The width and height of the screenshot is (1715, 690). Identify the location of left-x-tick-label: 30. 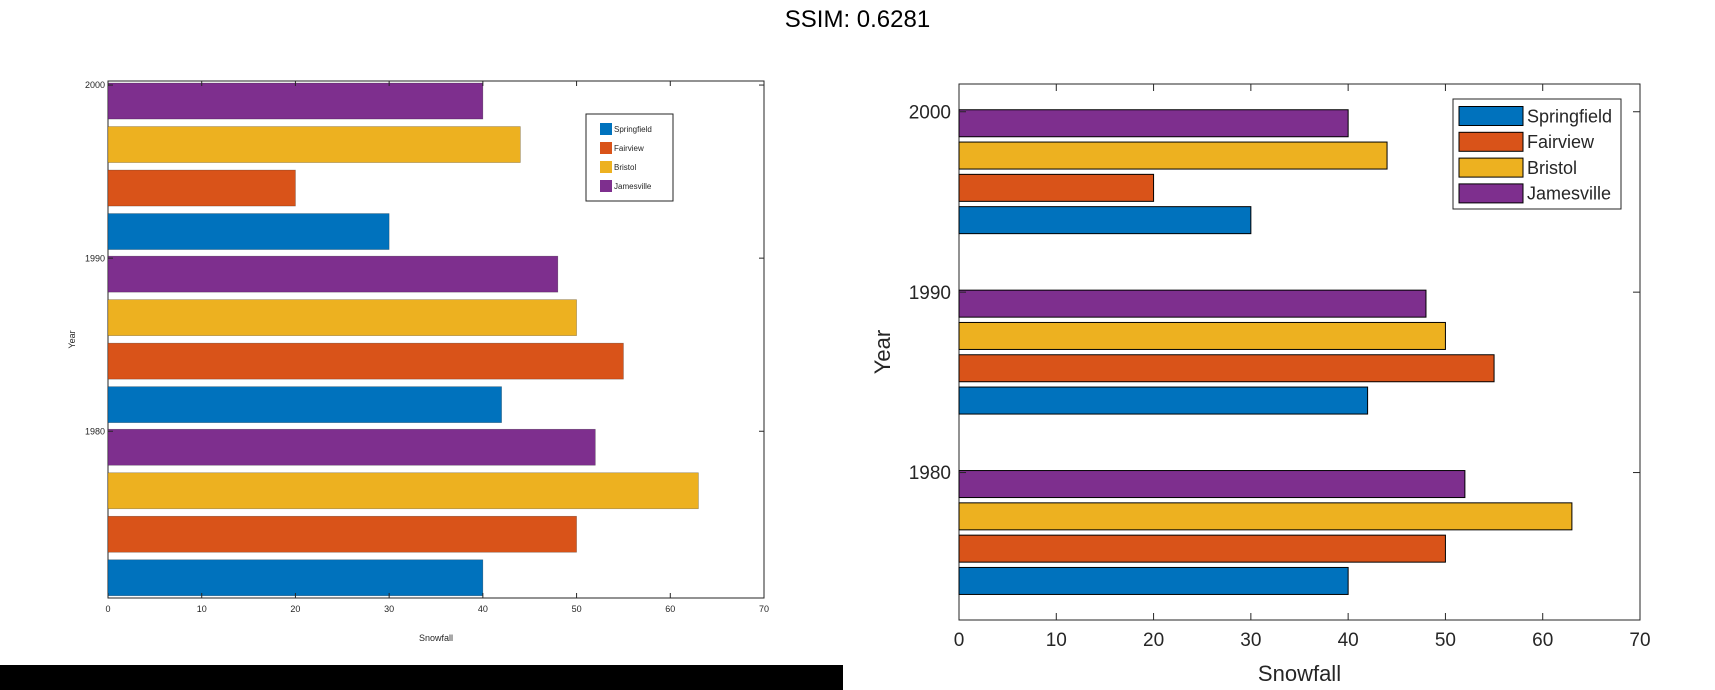
(389, 609).